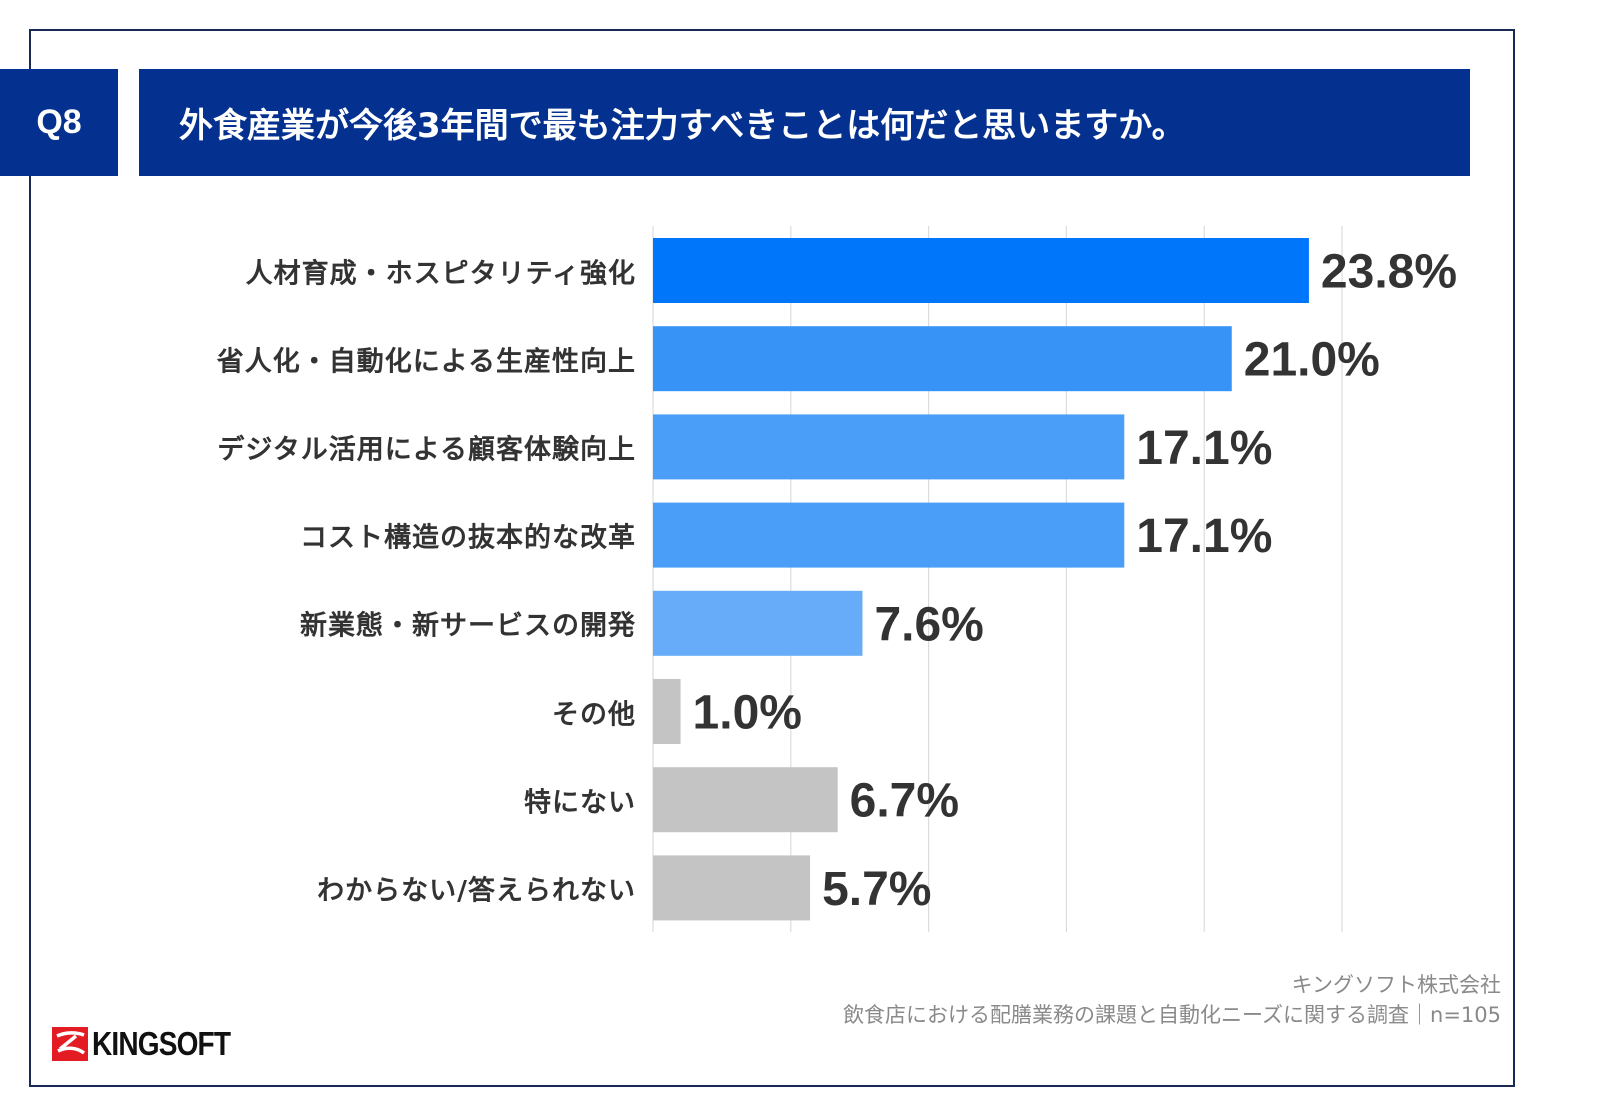  I want to click on category-label: 省人化・自動化による生産性向上, so click(426, 362).